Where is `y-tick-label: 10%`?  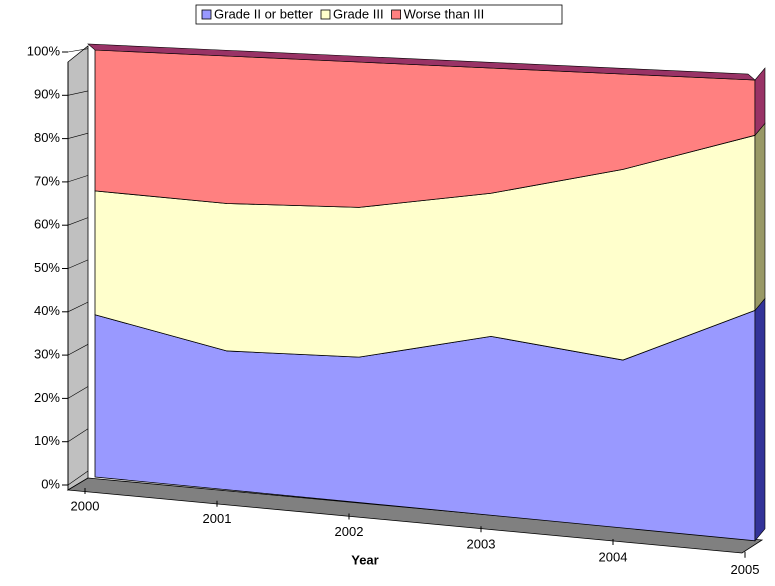
y-tick-label: 10% is located at coordinates (47, 440).